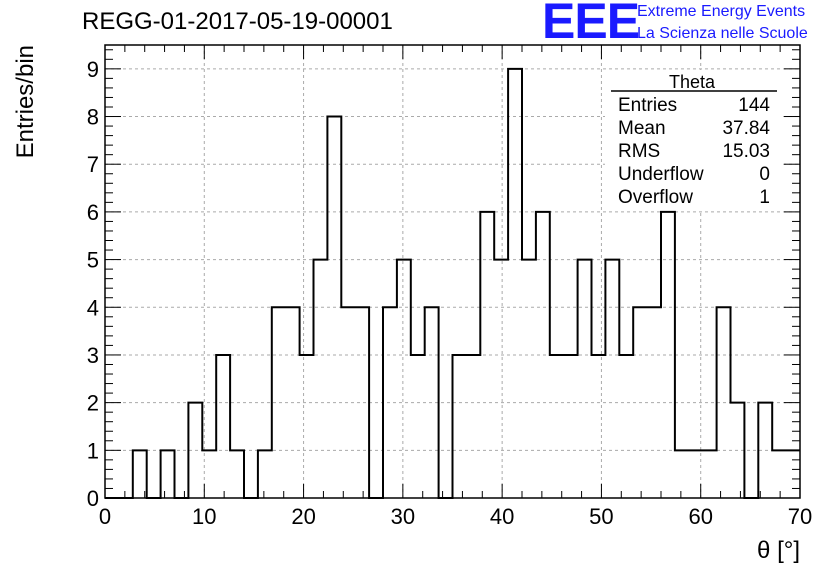 The width and height of the screenshot is (836, 572). Describe the element at coordinates (764, 174) in the screenshot. I see `stats-value: 0` at that location.